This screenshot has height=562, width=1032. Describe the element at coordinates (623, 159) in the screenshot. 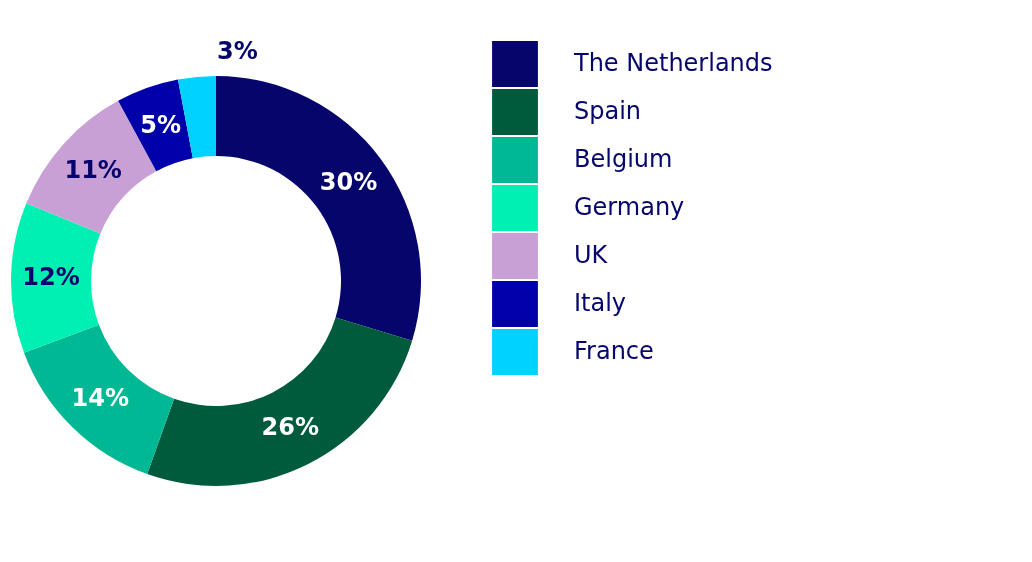

I see `legend-label: Belgium` at that location.